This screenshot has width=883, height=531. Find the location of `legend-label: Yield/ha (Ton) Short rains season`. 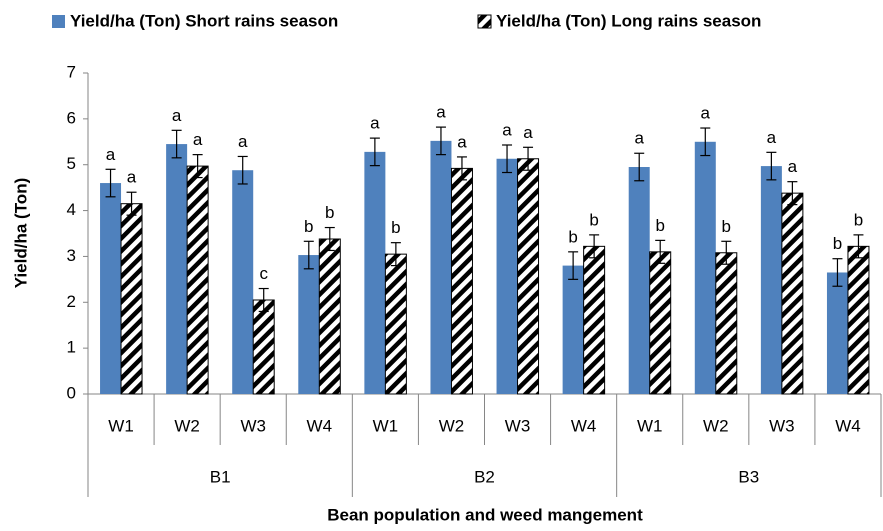

legend-label: Yield/ha (Ton) Short rains season is located at coordinates (204, 20).